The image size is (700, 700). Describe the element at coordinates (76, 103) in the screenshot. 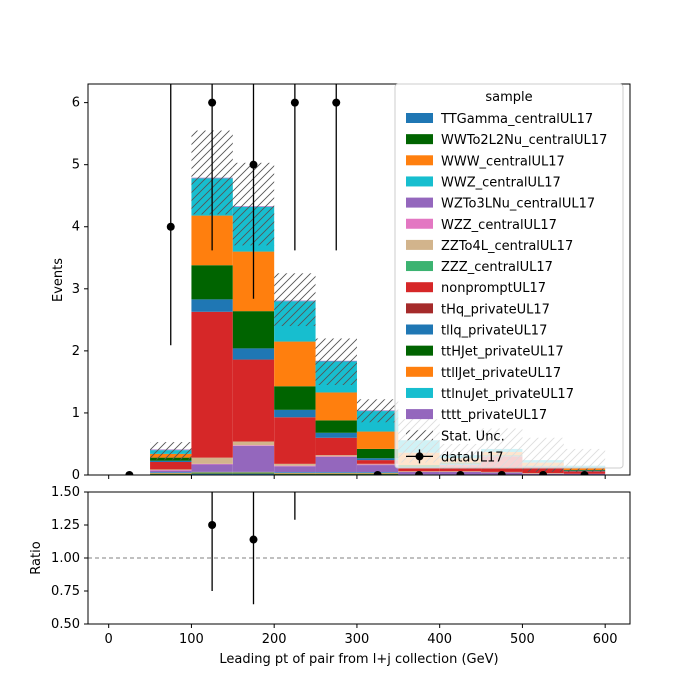

I see `upper-y-tick-label: 6` at that location.